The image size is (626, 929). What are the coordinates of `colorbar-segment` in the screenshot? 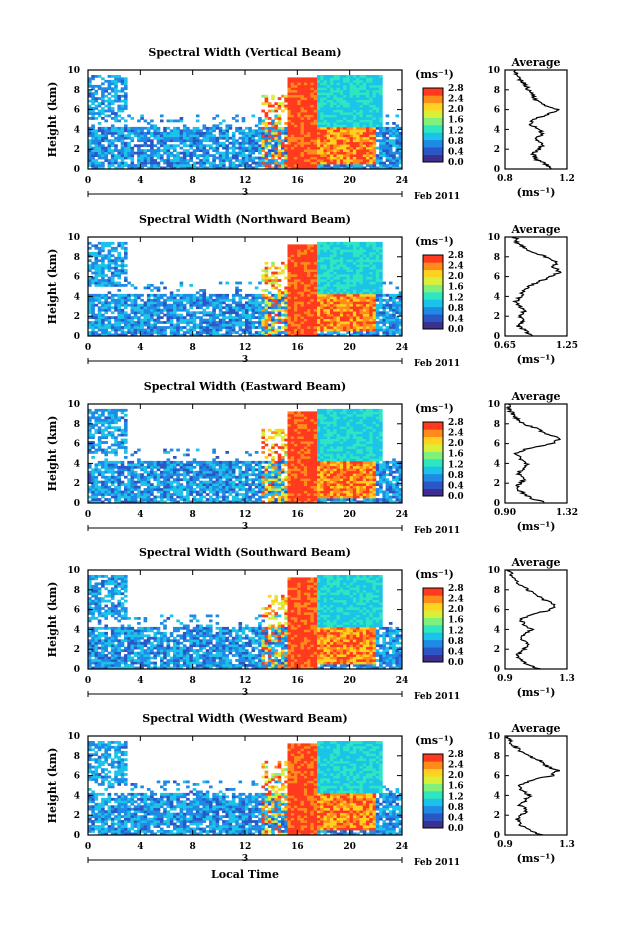 It's located at (433, 92).